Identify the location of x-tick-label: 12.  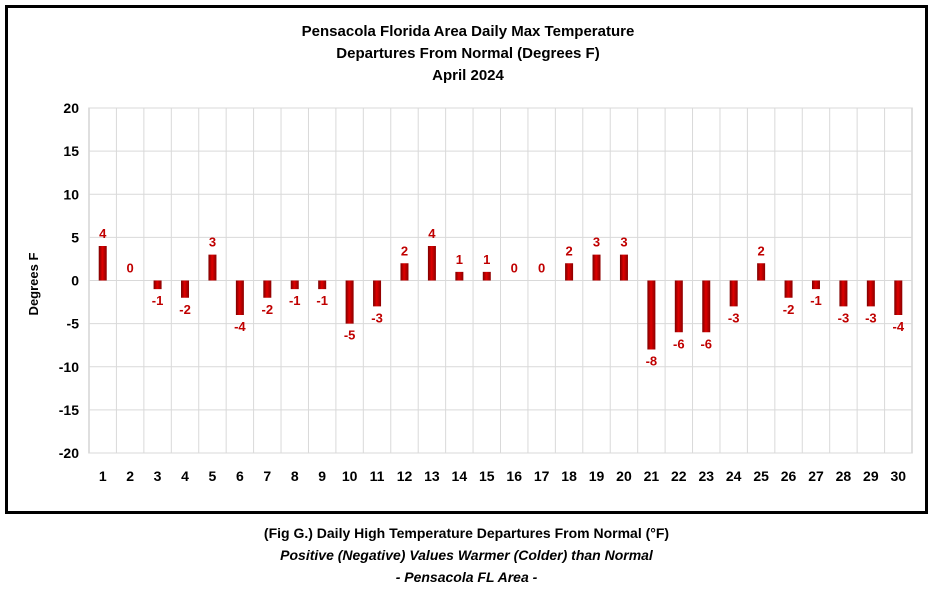
(405, 476).